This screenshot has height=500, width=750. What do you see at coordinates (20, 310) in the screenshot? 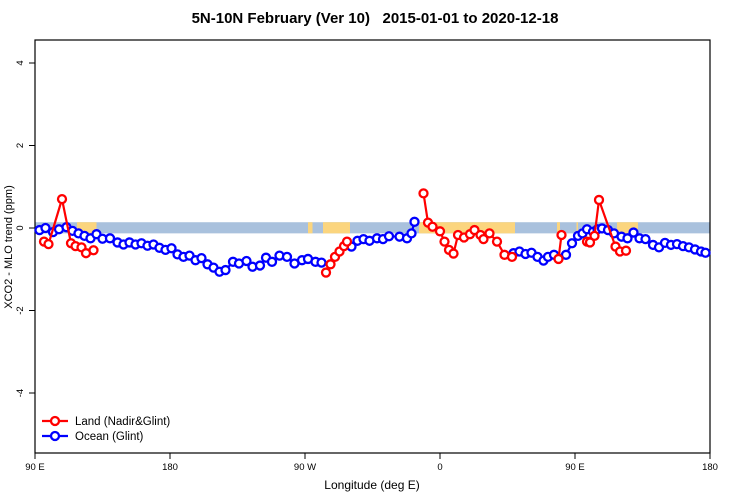
I see `y-tick-label: -2` at bounding box center [20, 310].